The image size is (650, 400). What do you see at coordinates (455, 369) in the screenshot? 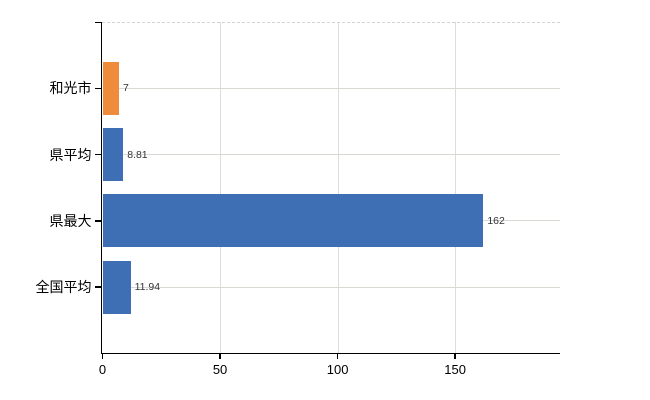
I see `x-tick-label-150: 150` at bounding box center [455, 369].